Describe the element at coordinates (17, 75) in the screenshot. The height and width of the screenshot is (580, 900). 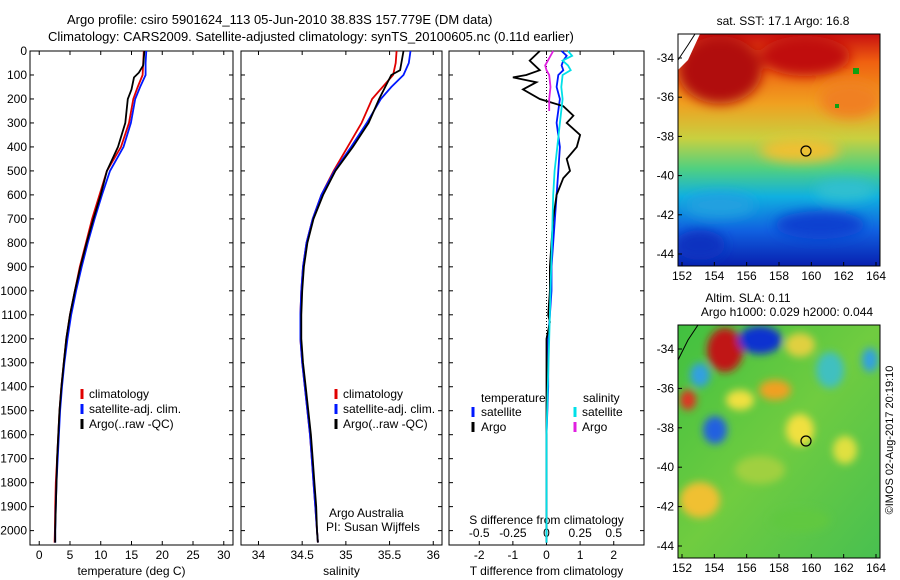
I see `depth-tick-label: 100` at that location.